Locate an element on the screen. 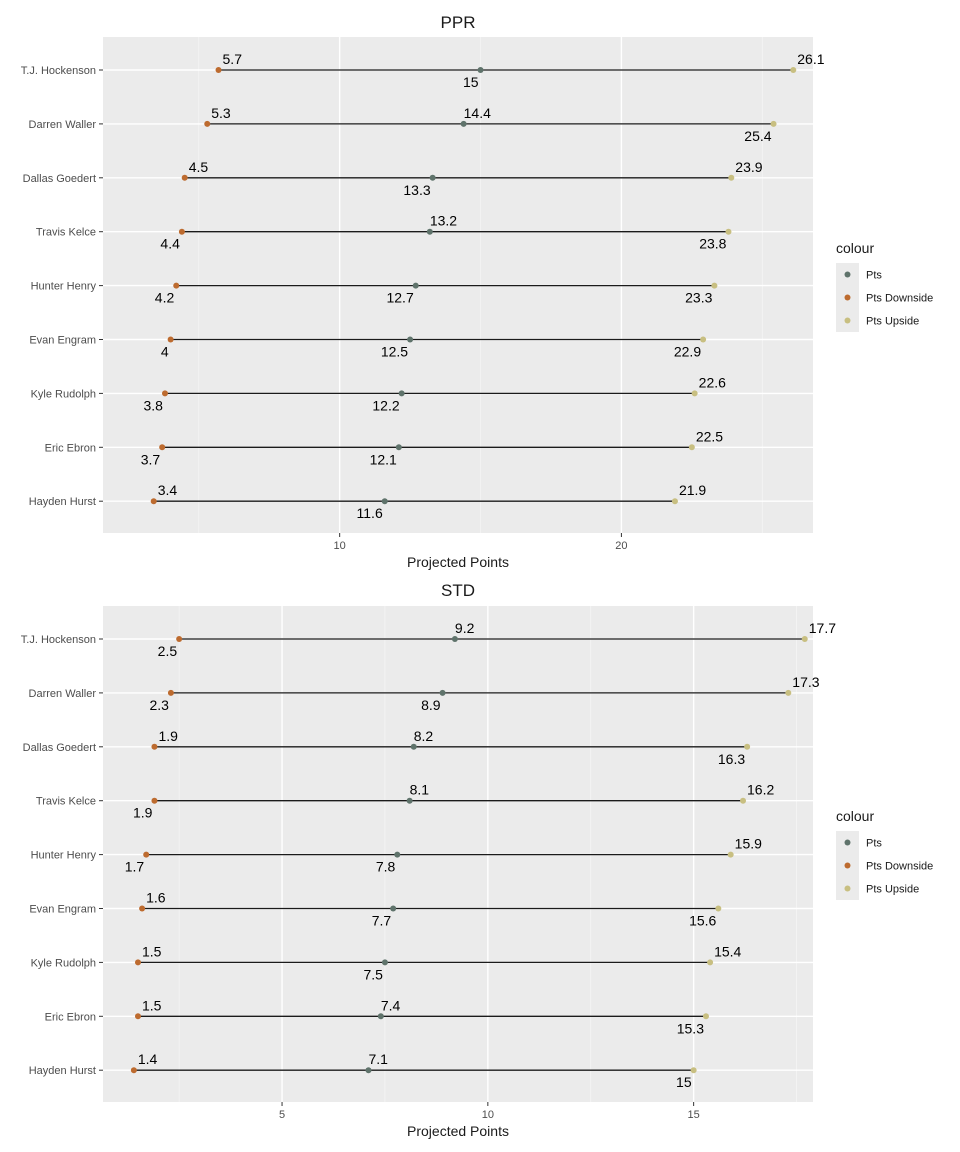  data-label: 11.6 is located at coordinates (370, 513).